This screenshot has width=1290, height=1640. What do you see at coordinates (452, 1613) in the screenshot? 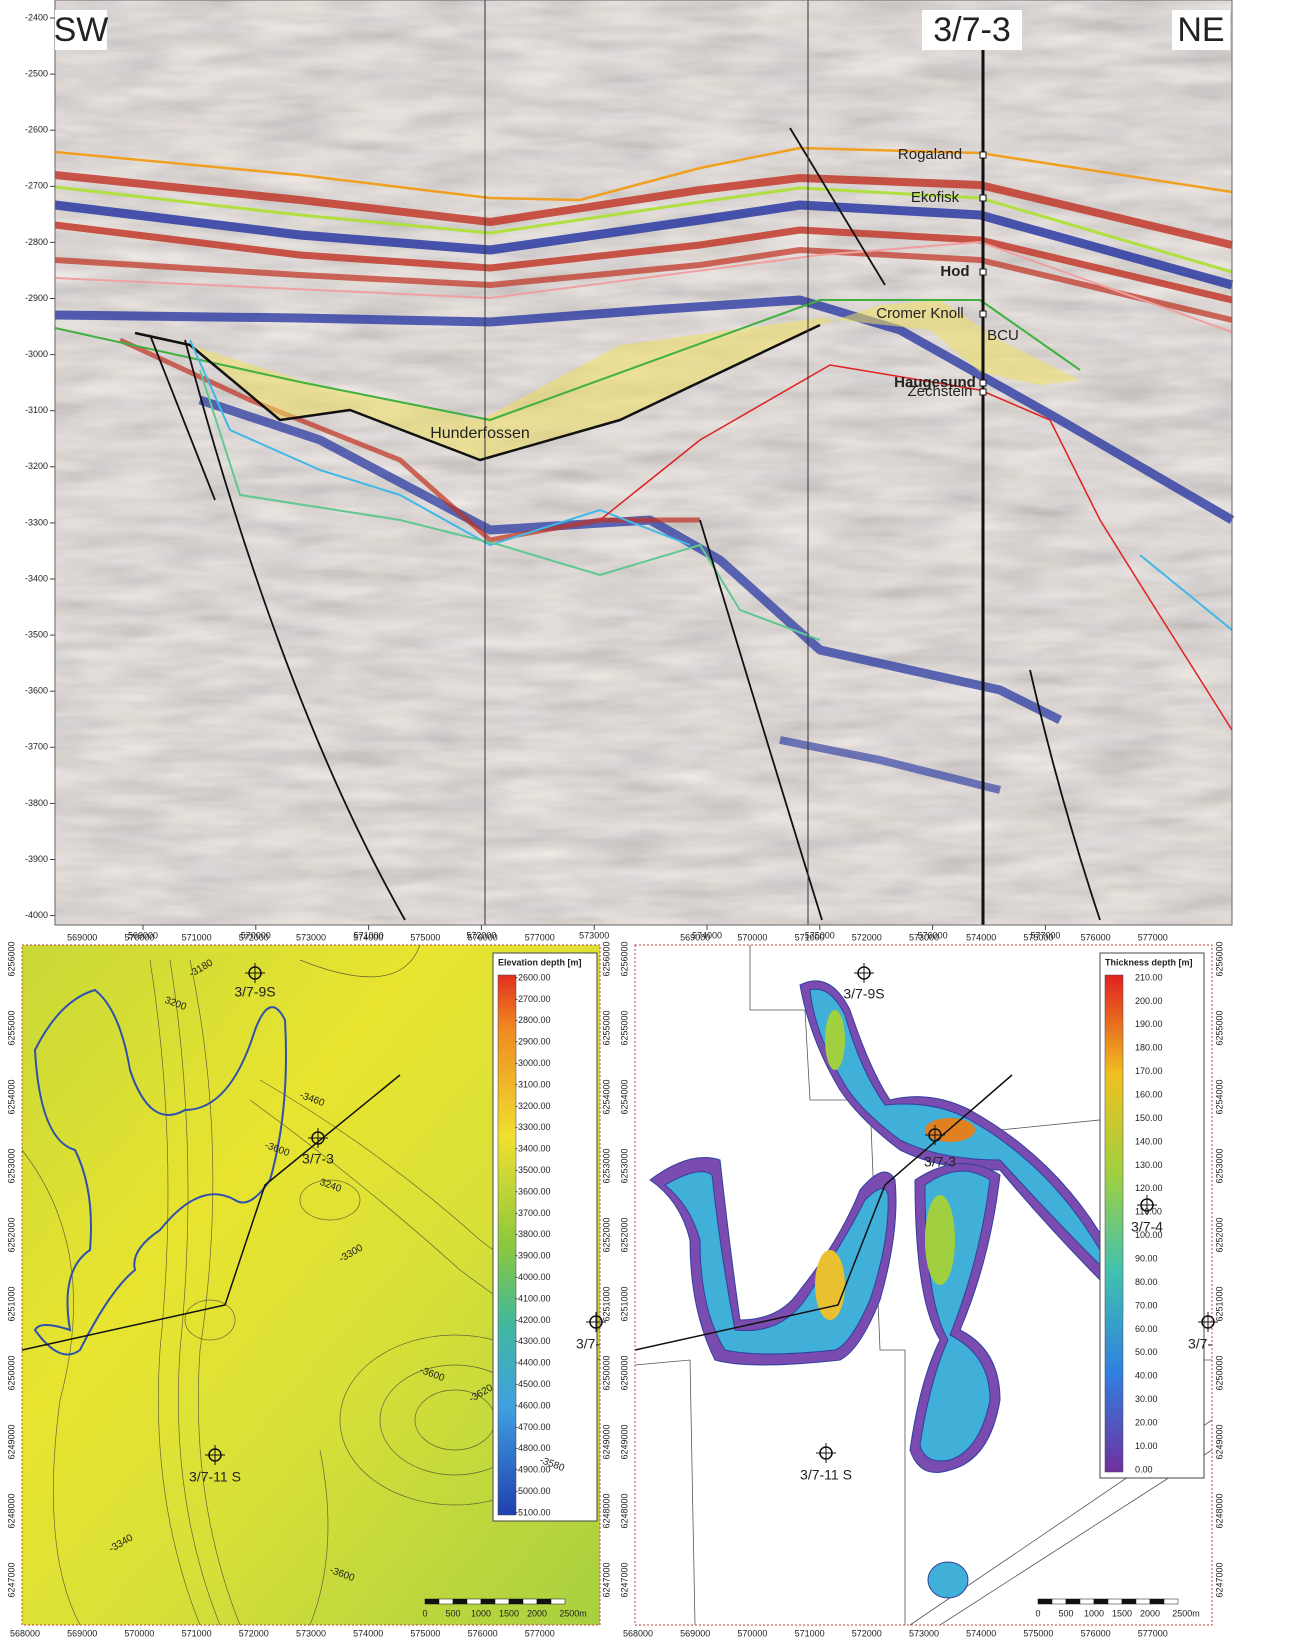
I see `scale-label: 500` at bounding box center [452, 1613].